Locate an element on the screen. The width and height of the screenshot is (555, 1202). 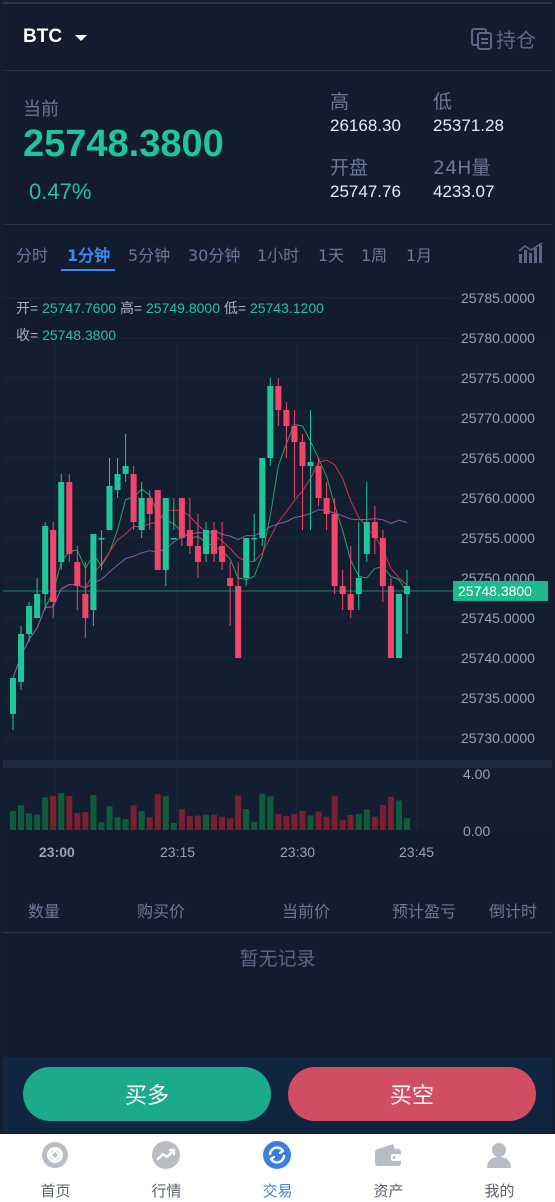
trades-header: 数量 购买价 当前价 预计盈亏 倒计时 is located at coordinates (277, 908).